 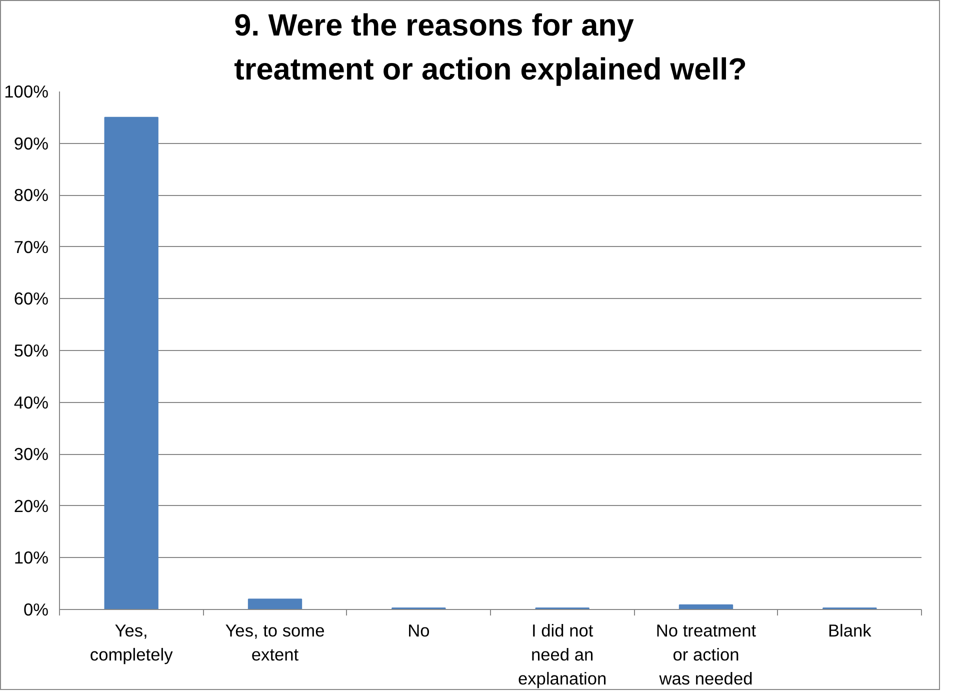 I want to click on y-tick-label: 20%, so click(x=31, y=506).